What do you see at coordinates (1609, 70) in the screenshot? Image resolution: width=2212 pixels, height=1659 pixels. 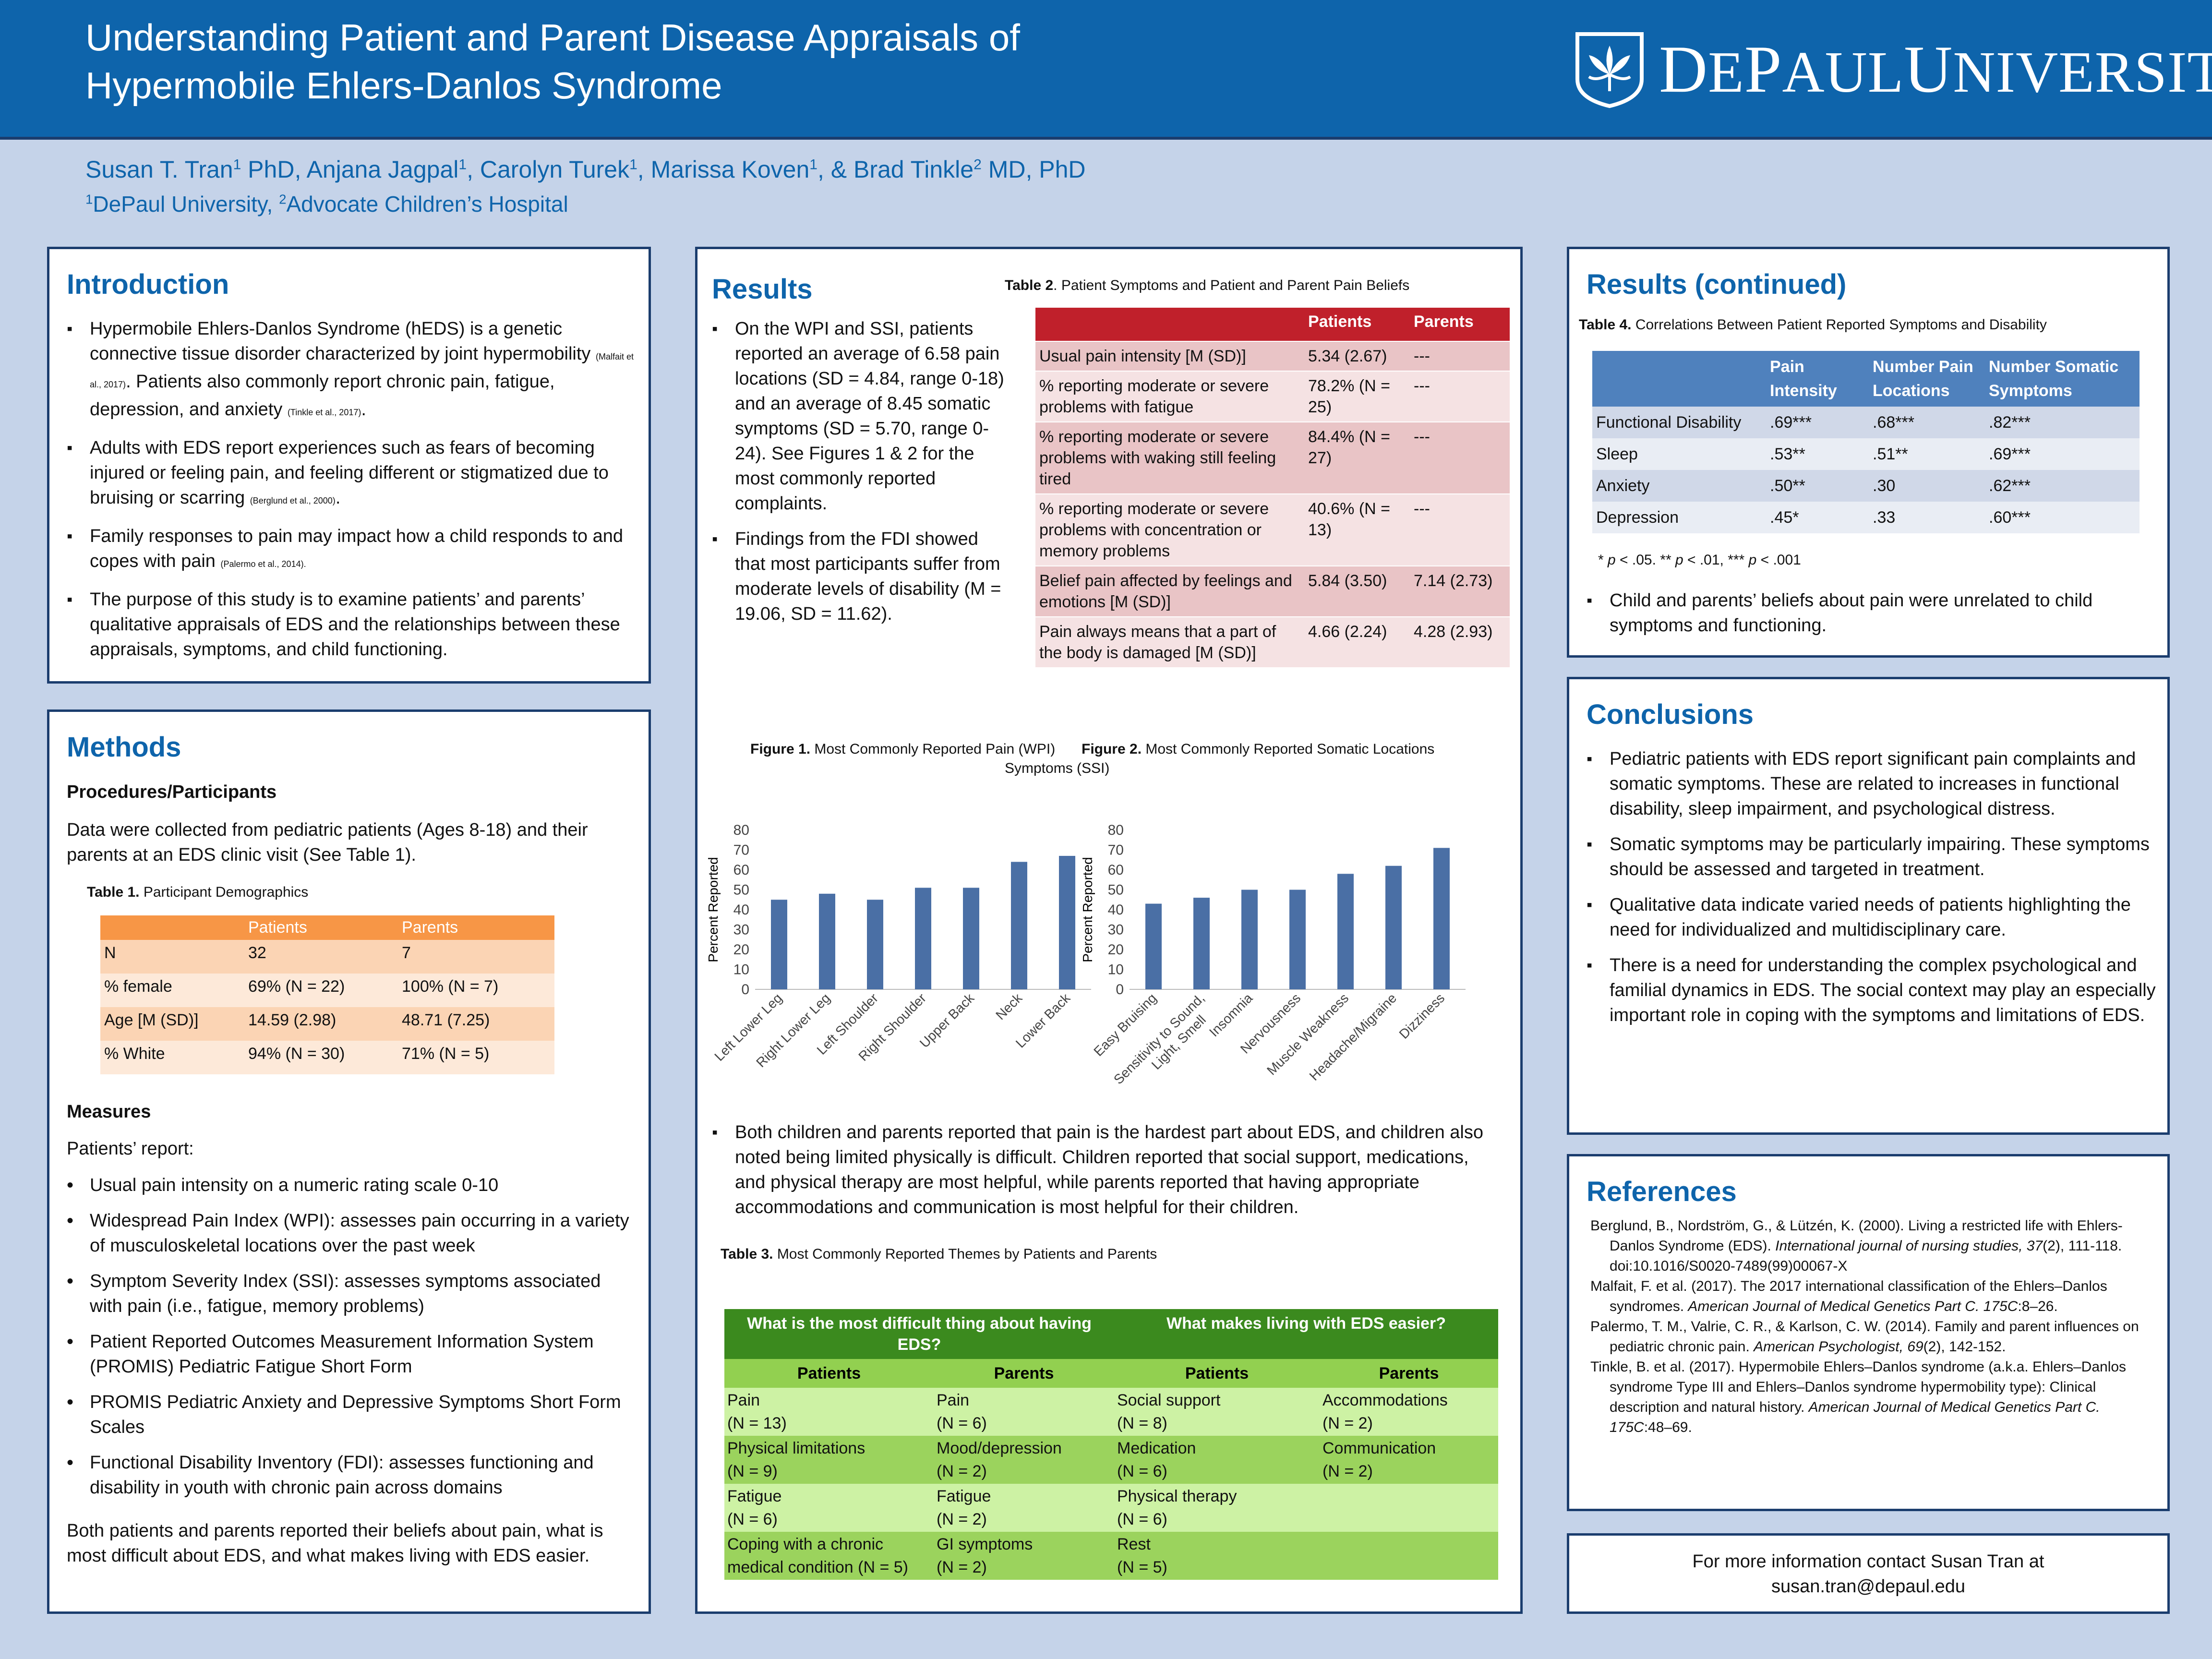 I see `depaul-shield-icon` at bounding box center [1609, 70].